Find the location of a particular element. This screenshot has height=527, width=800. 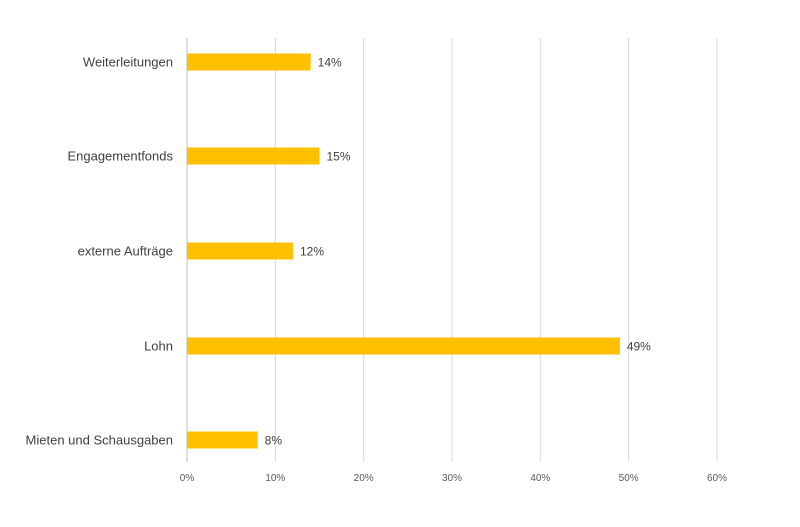

x-tick-label: 10% is located at coordinates (275, 478).